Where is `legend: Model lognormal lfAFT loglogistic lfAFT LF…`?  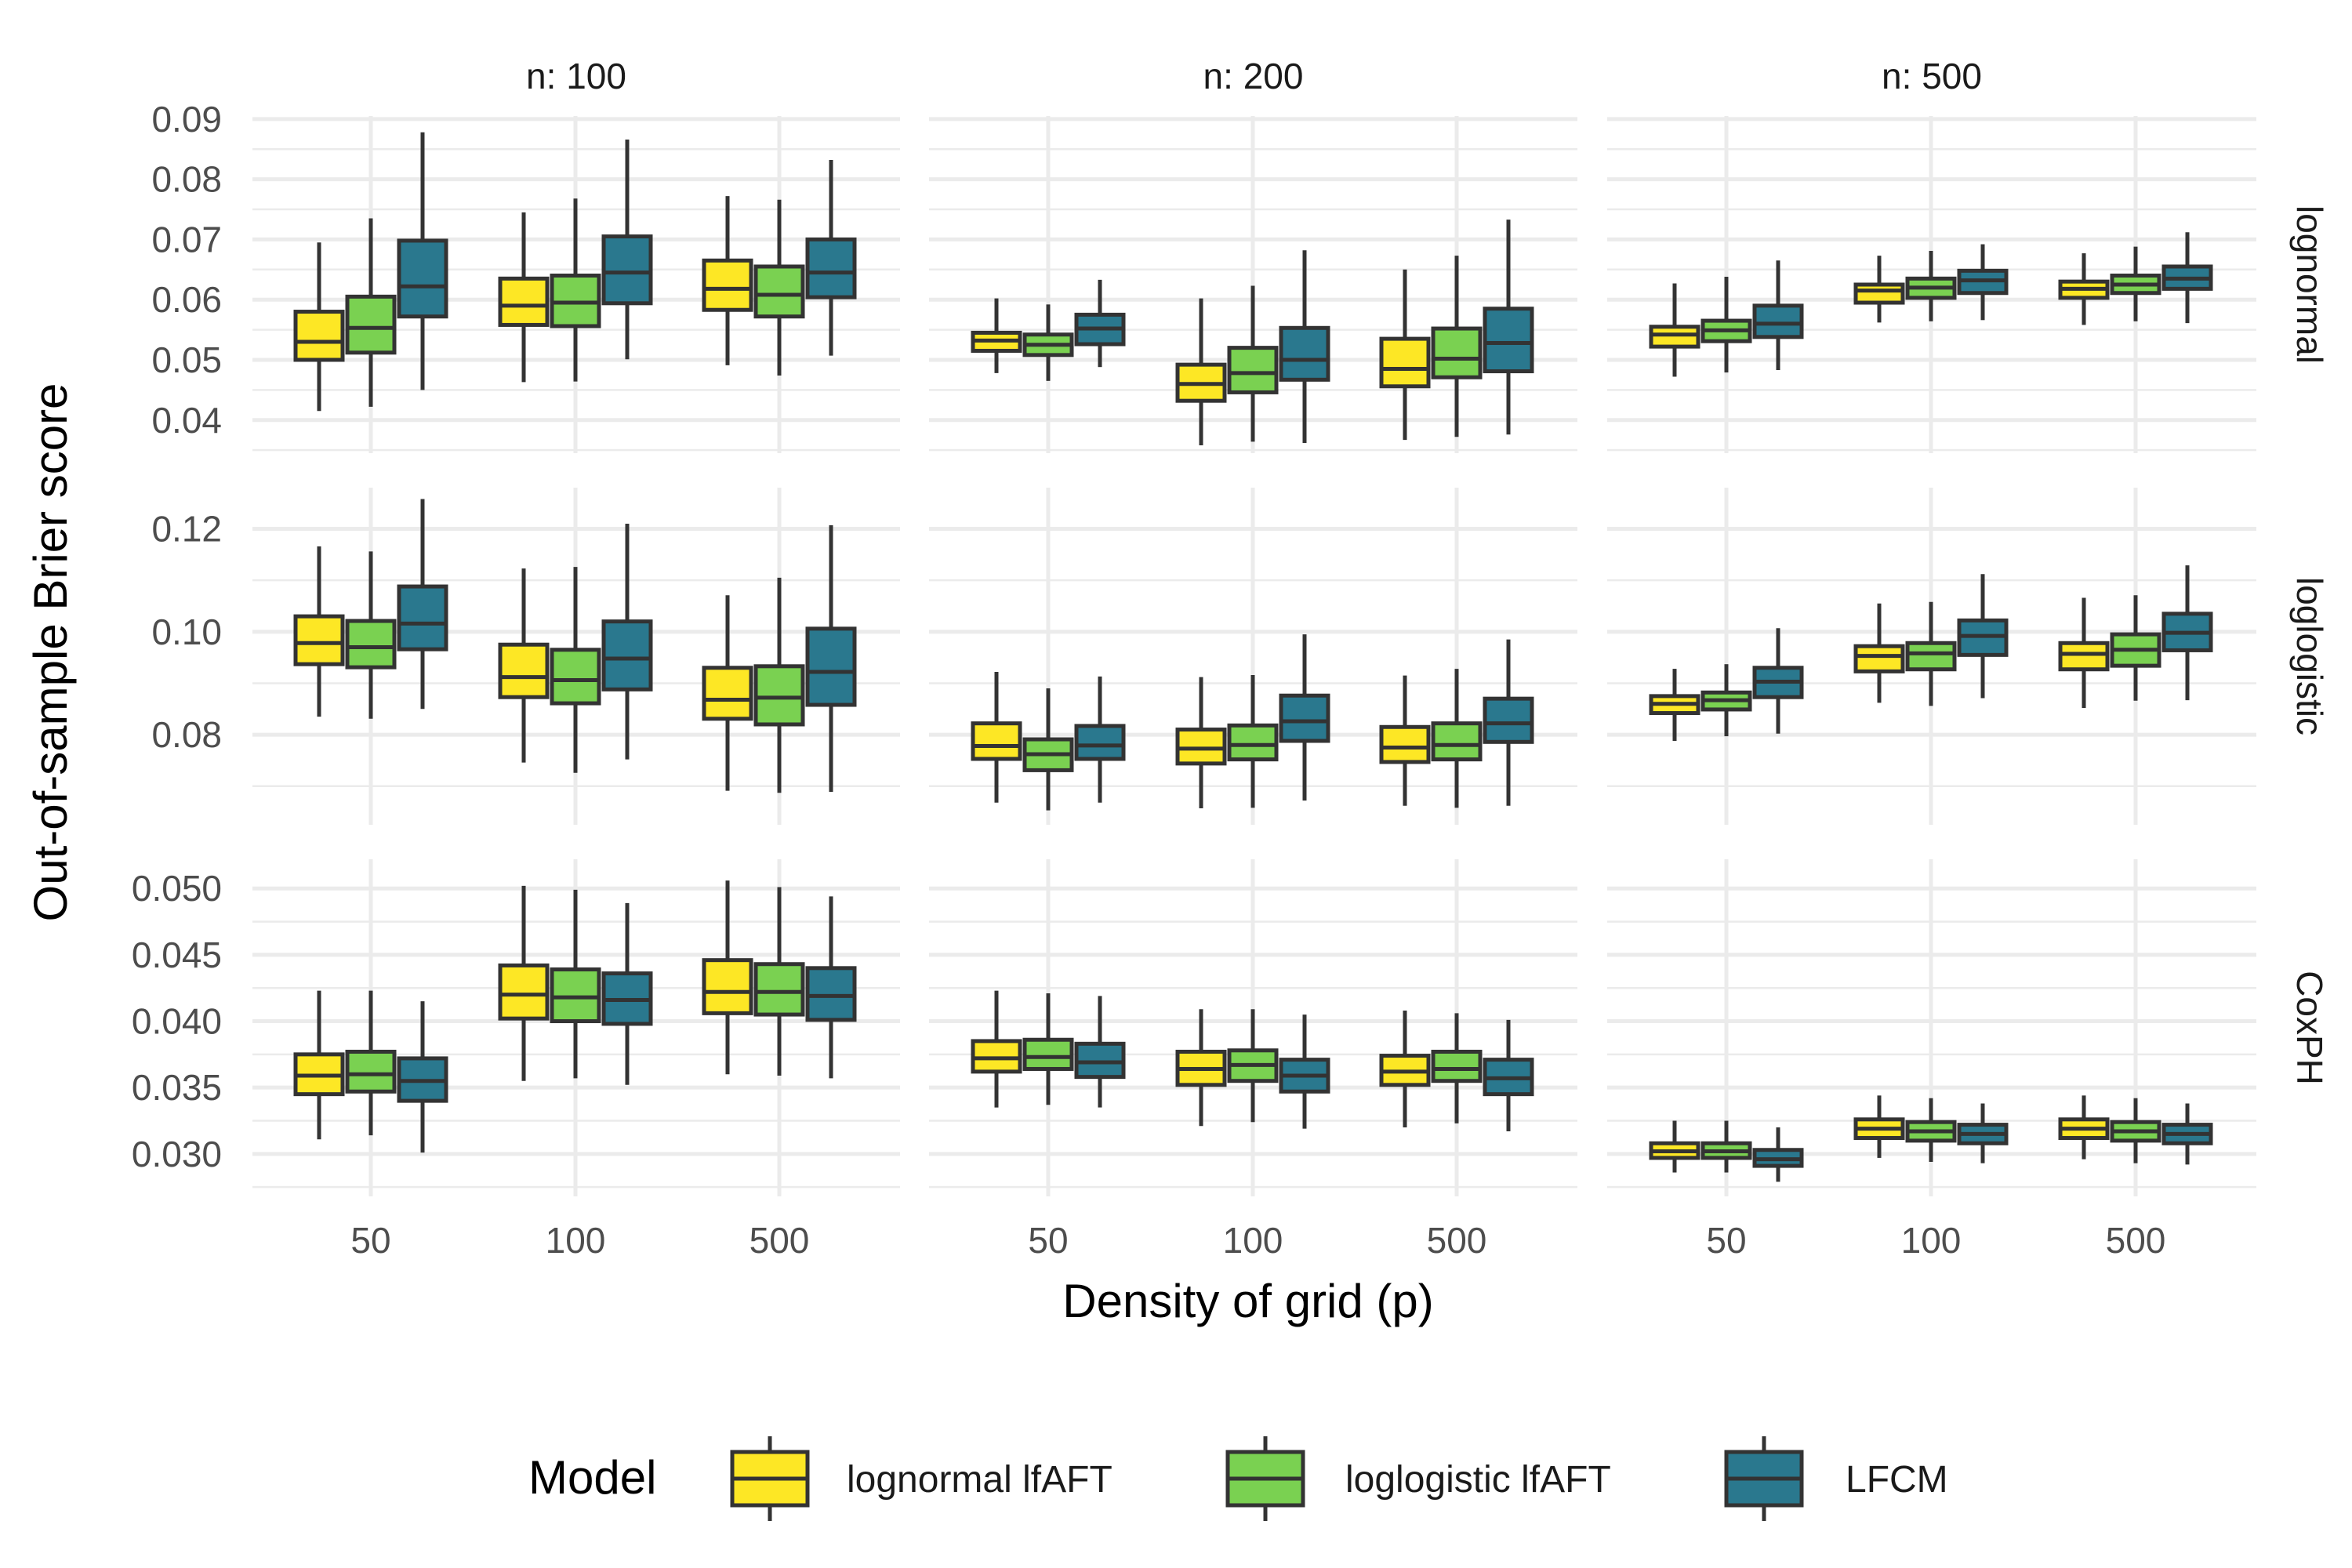 legend: Model lognormal lfAFT loglogistic lfAFT LF… is located at coordinates (1238, 1478).